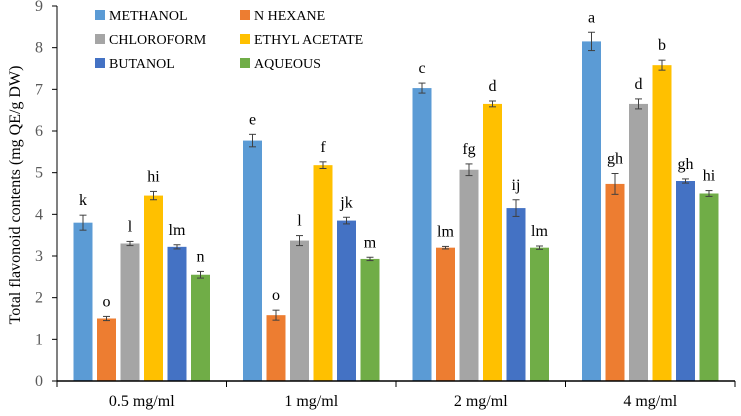  Describe the element at coordinates (591, 17) in the screenshot. I see `significance-letter: a` at that location.